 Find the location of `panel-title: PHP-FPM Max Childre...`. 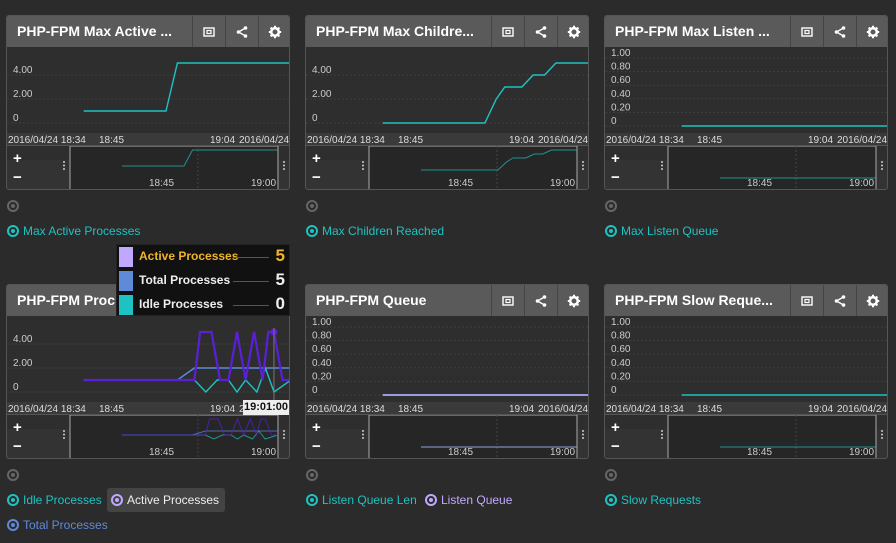

panel-title: PHP-FPM Max Childre... is located at coordinates (395, 31).